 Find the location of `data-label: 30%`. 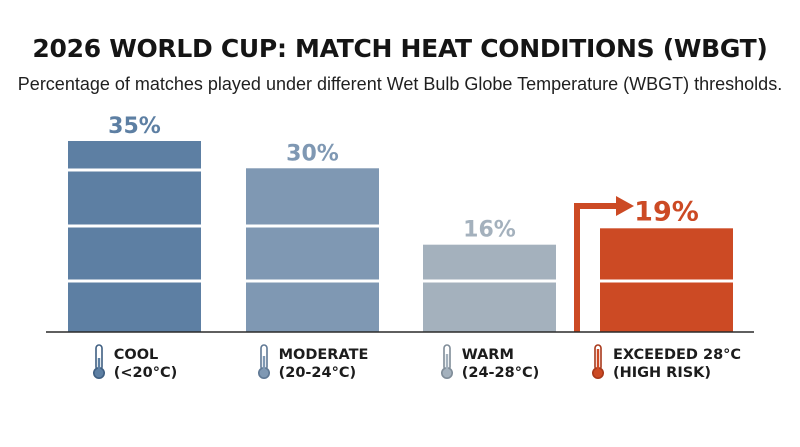

data-label: 30% is located at coordinates (312, 153).